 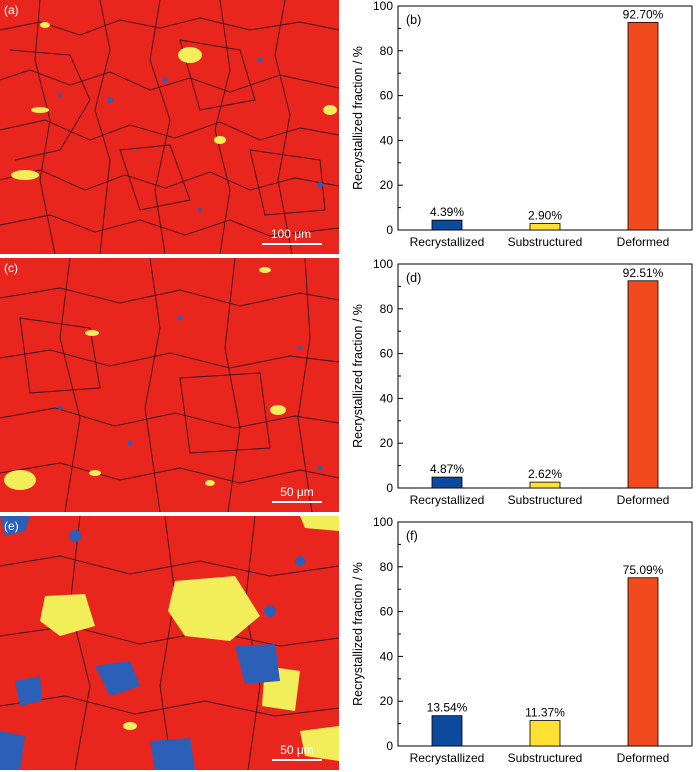 I want to click on data-label: 4.87%, so click(x=447, y=469).